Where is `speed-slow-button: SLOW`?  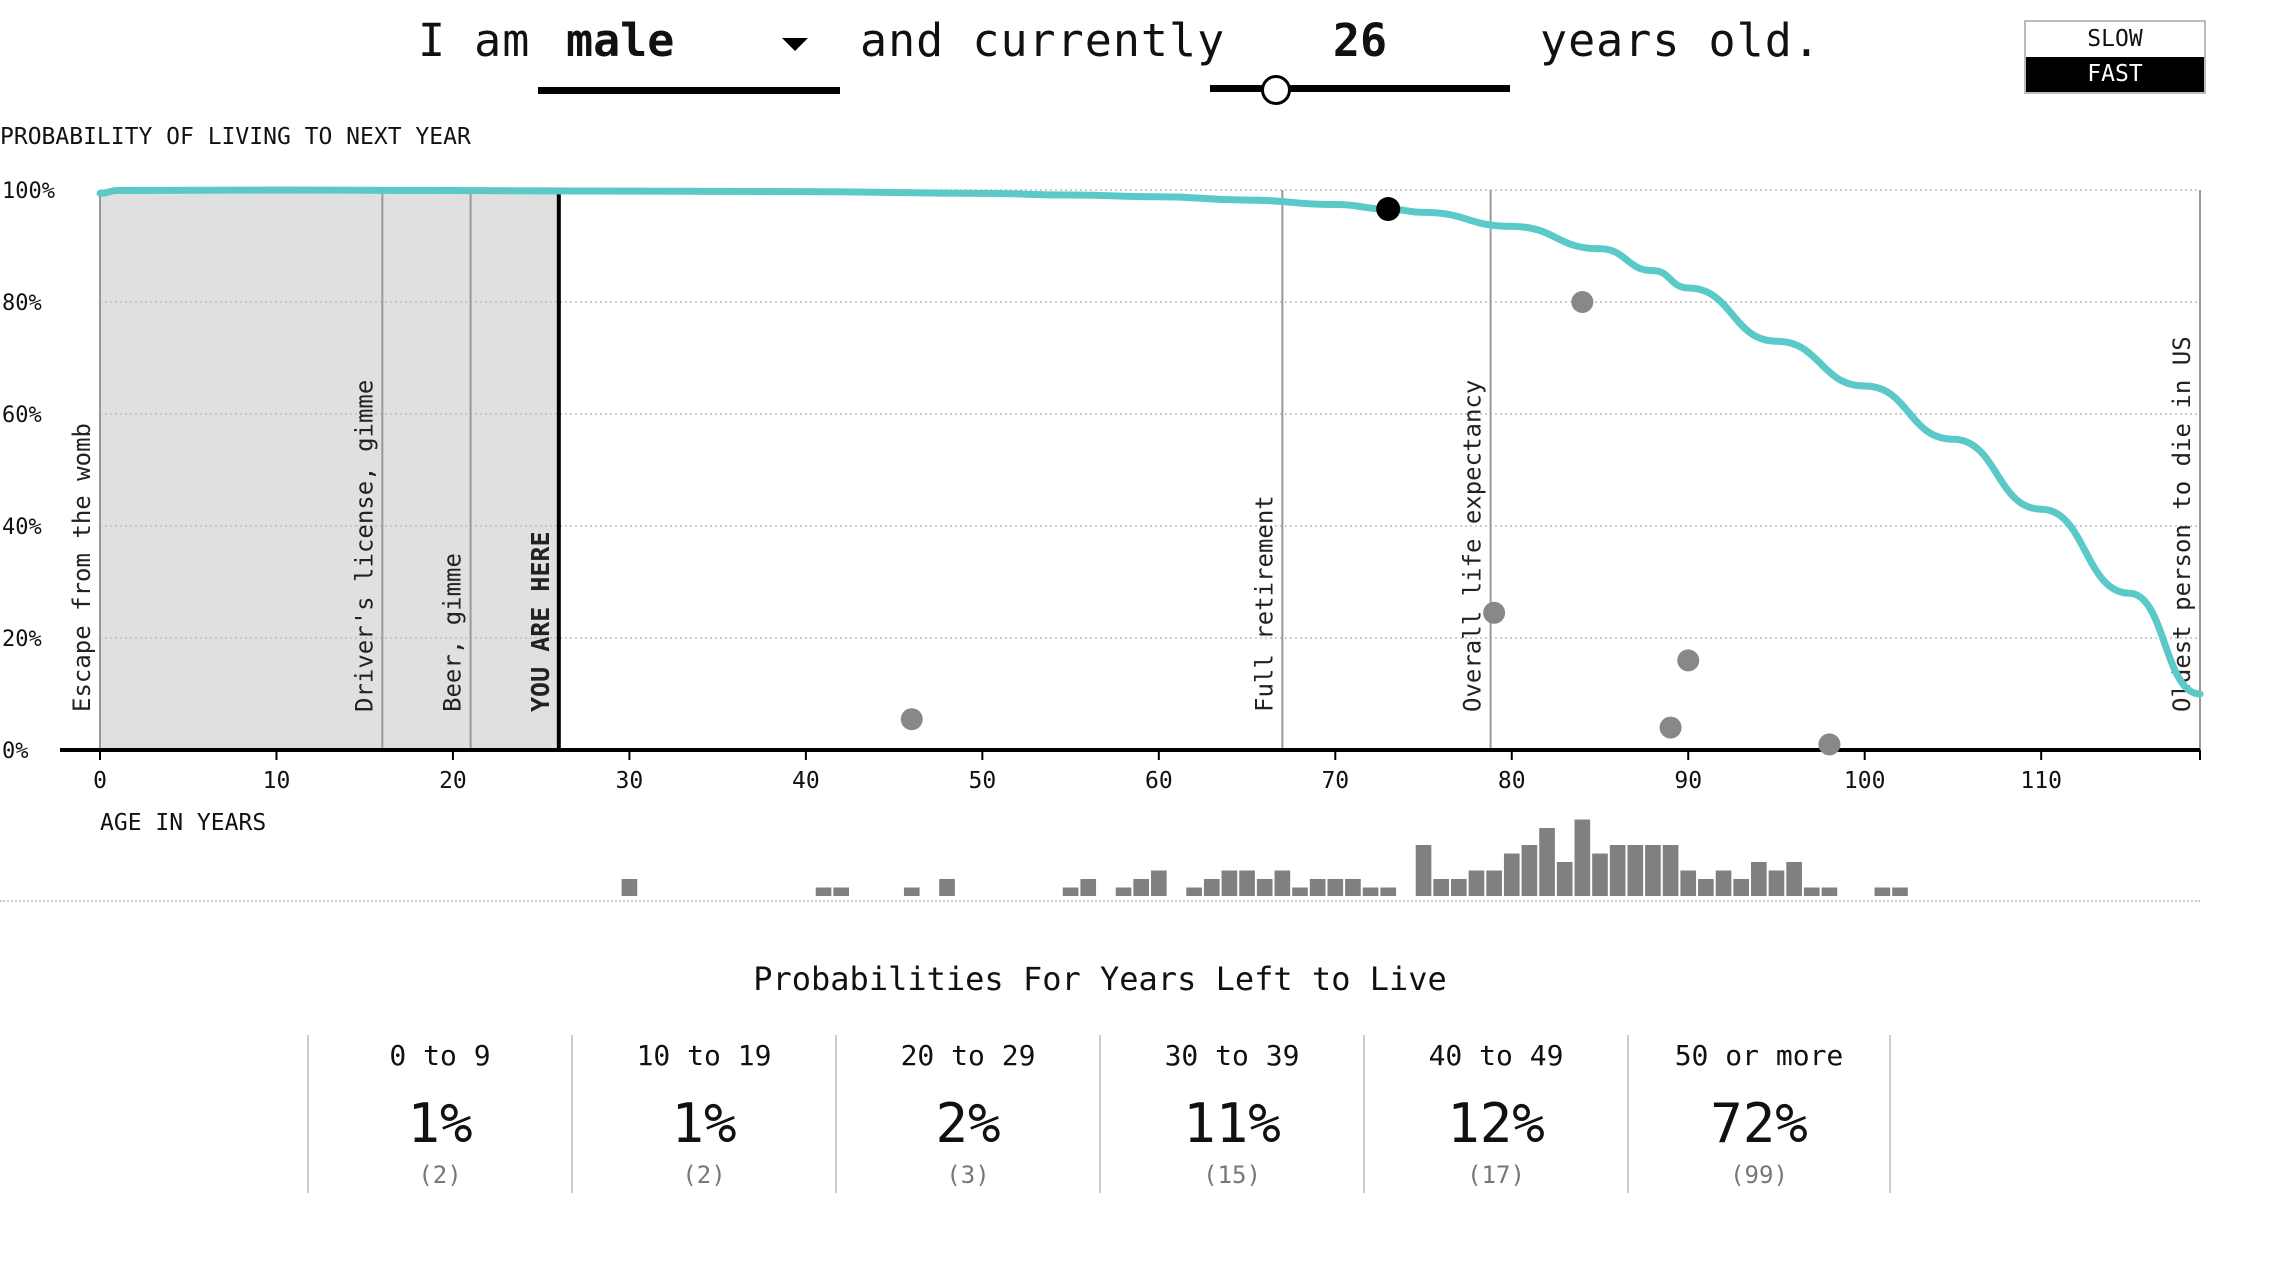
speed-slow-button: SLOW is located at coordinates (2115, 39).